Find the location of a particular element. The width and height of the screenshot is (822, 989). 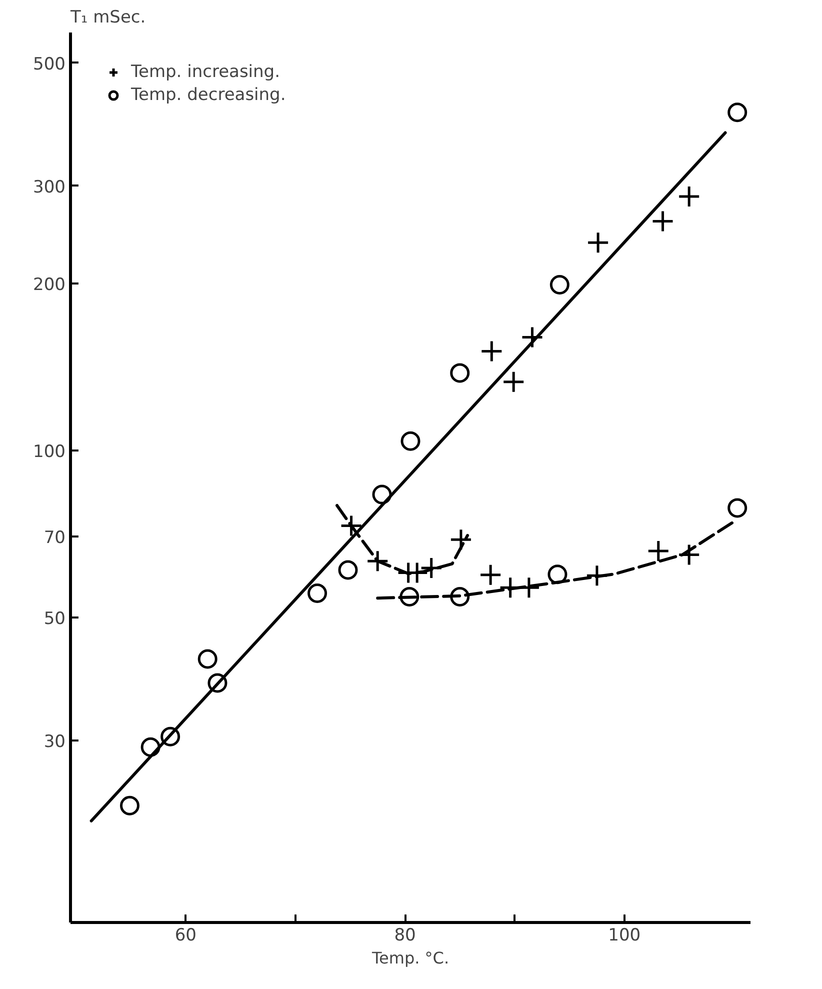

y-tick-label: 300 is located at coordinates (49, 187).